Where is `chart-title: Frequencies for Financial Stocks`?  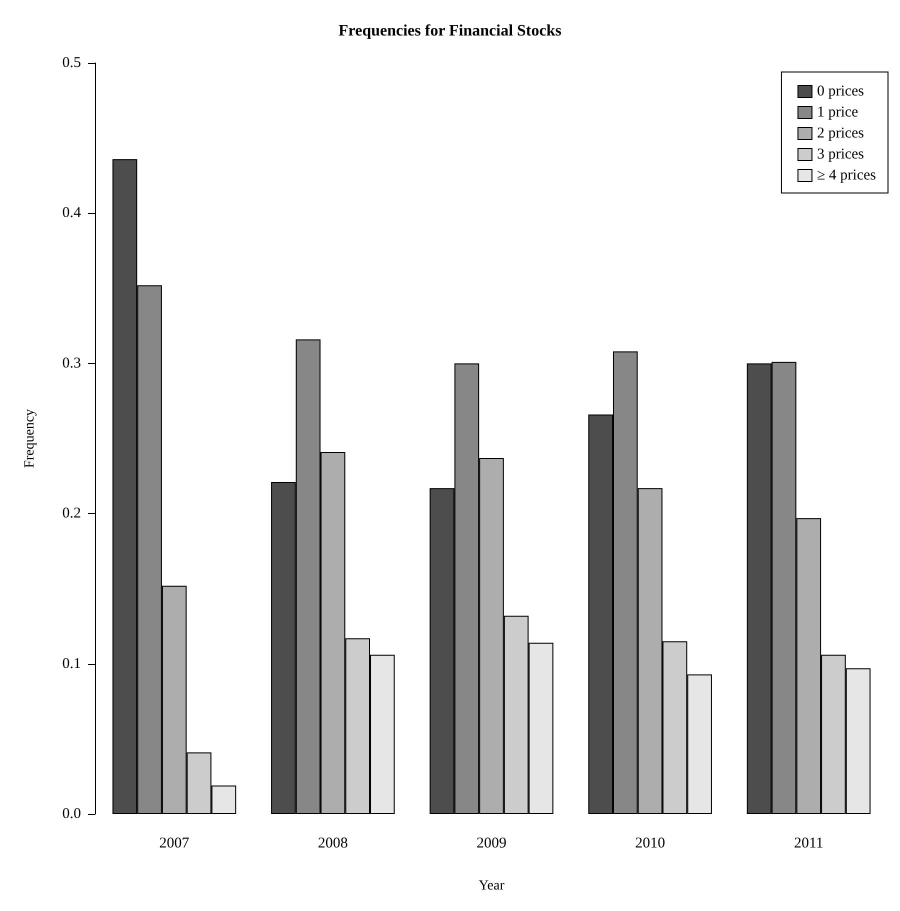 chart-title: Frequencies for Financial Stocks is located at coordinates (450, 31).